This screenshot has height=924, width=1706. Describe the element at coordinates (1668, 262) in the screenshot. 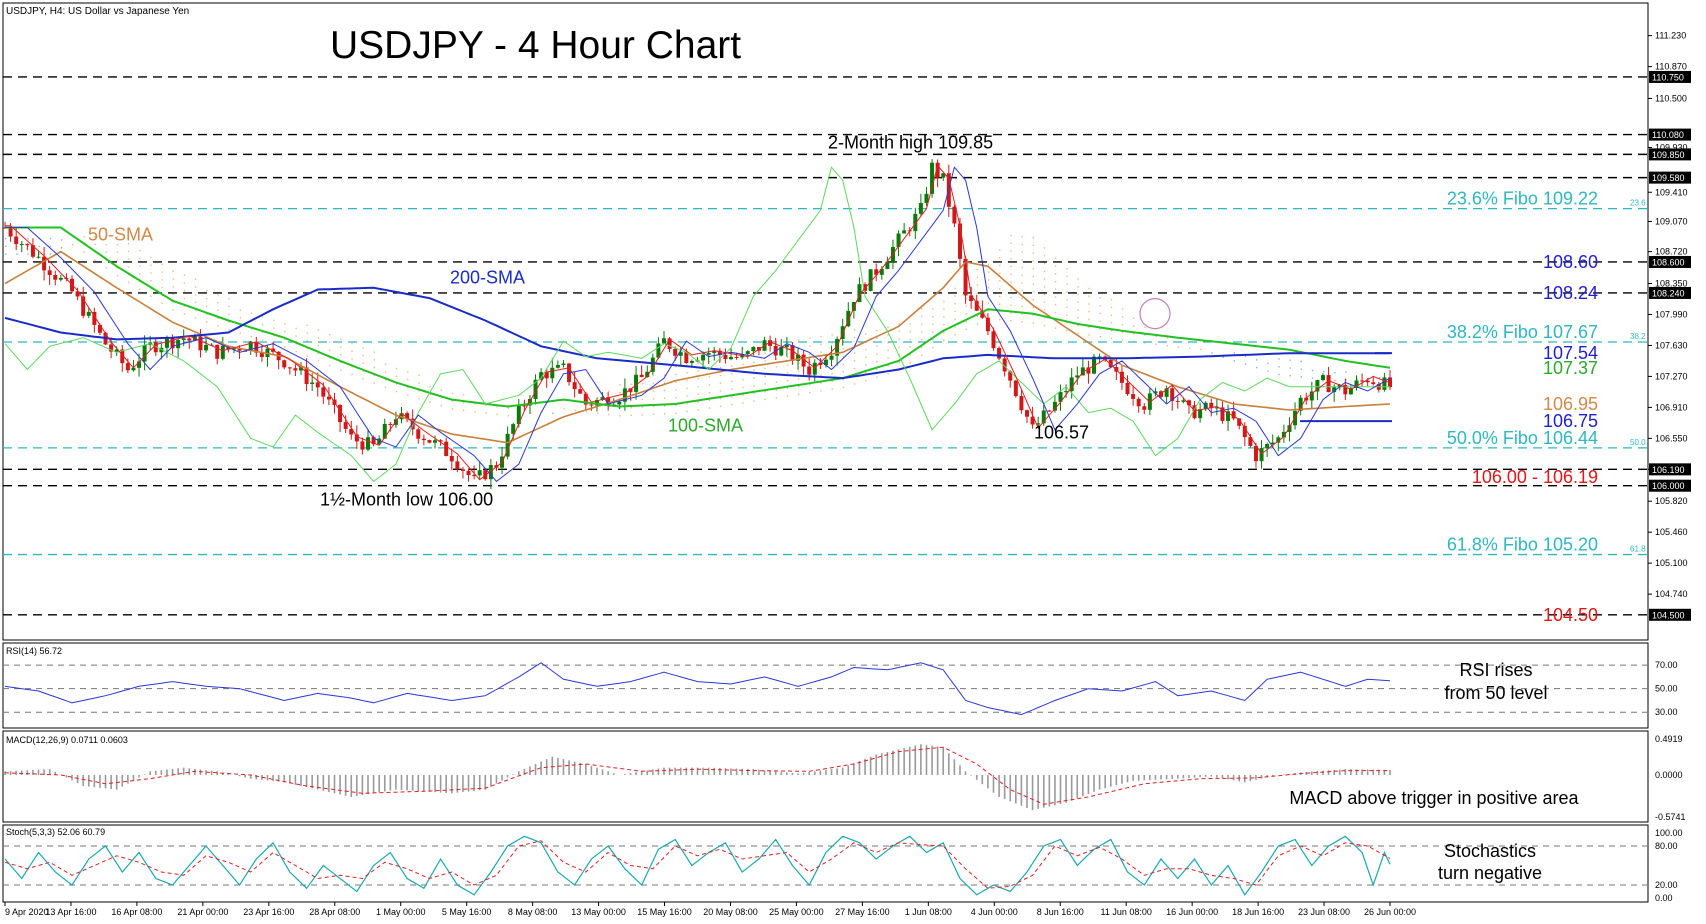

I see `price-tag-label: 108.600` at that location.